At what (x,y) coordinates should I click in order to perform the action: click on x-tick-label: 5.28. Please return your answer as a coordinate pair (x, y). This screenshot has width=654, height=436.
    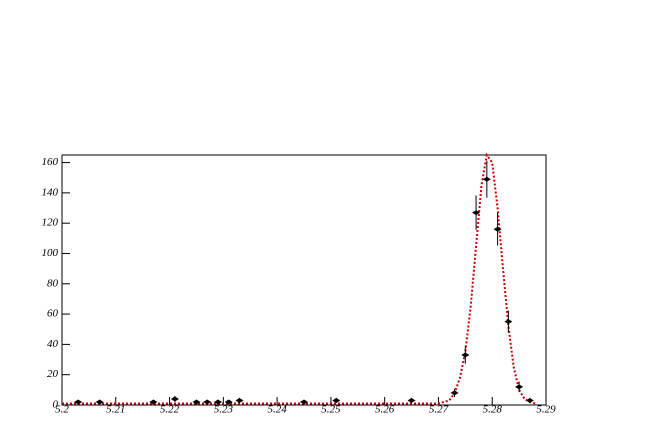
    Looking at the image, I should click on (493, 410).